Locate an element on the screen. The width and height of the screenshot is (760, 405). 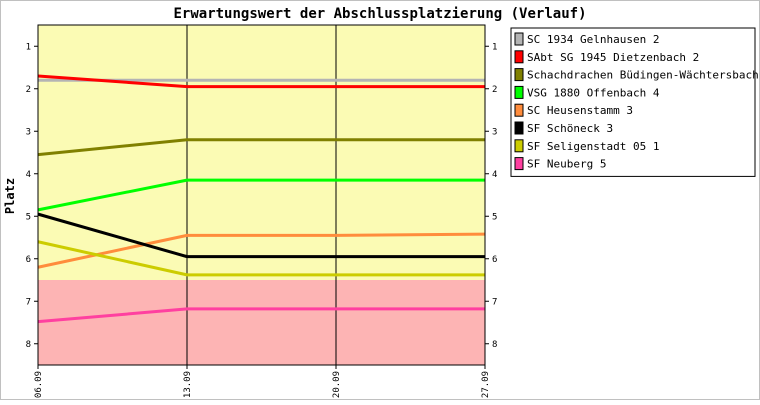
legend-label-0: SC 1934 Gelnhausen 2 is located at coordinates (593, 39).